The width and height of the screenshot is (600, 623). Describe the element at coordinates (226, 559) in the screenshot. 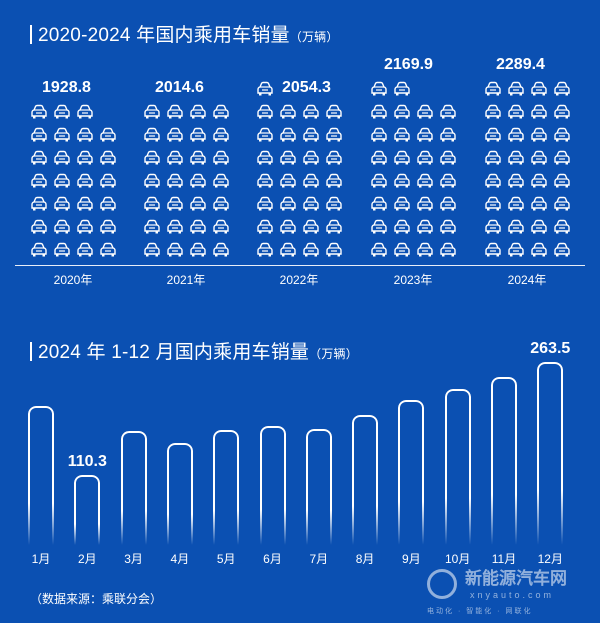

I see `x-tick-label: 5月` at that location.